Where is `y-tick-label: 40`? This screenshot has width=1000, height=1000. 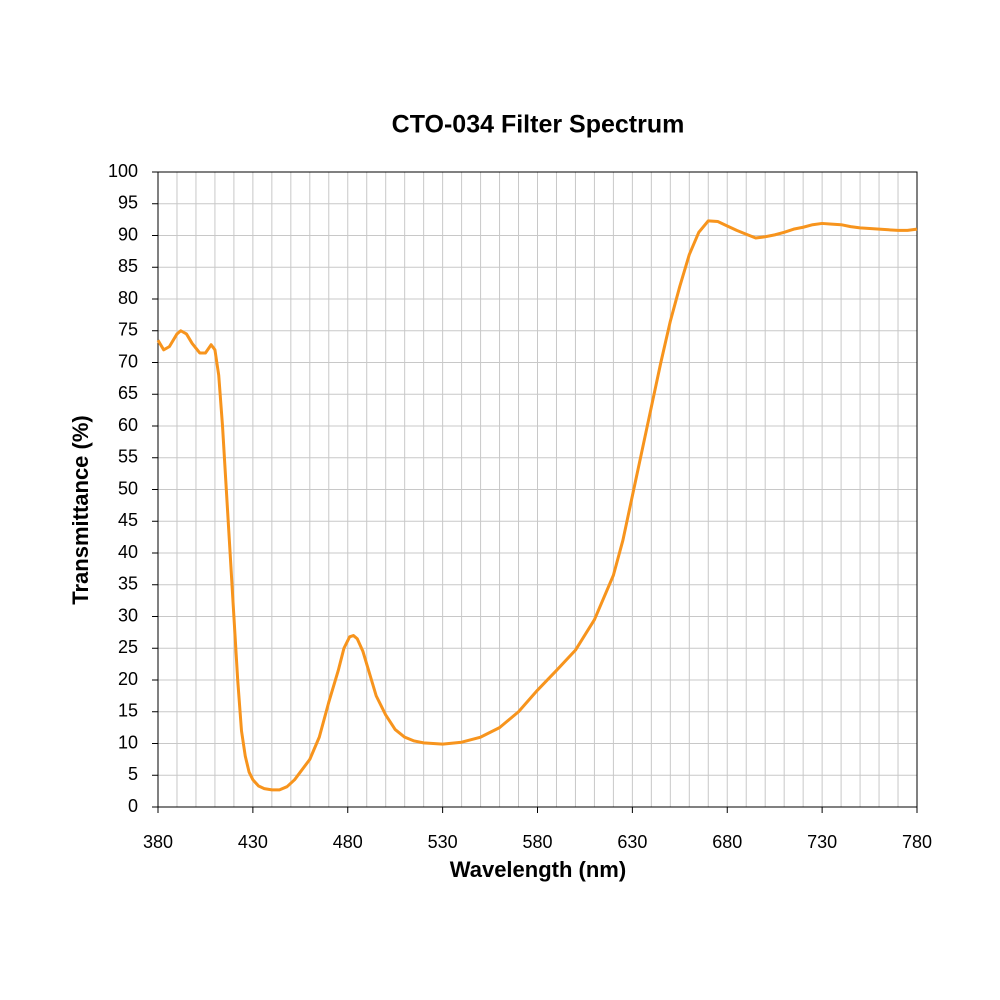 y-tick-label: 40 is located at coordinates (128, 552).